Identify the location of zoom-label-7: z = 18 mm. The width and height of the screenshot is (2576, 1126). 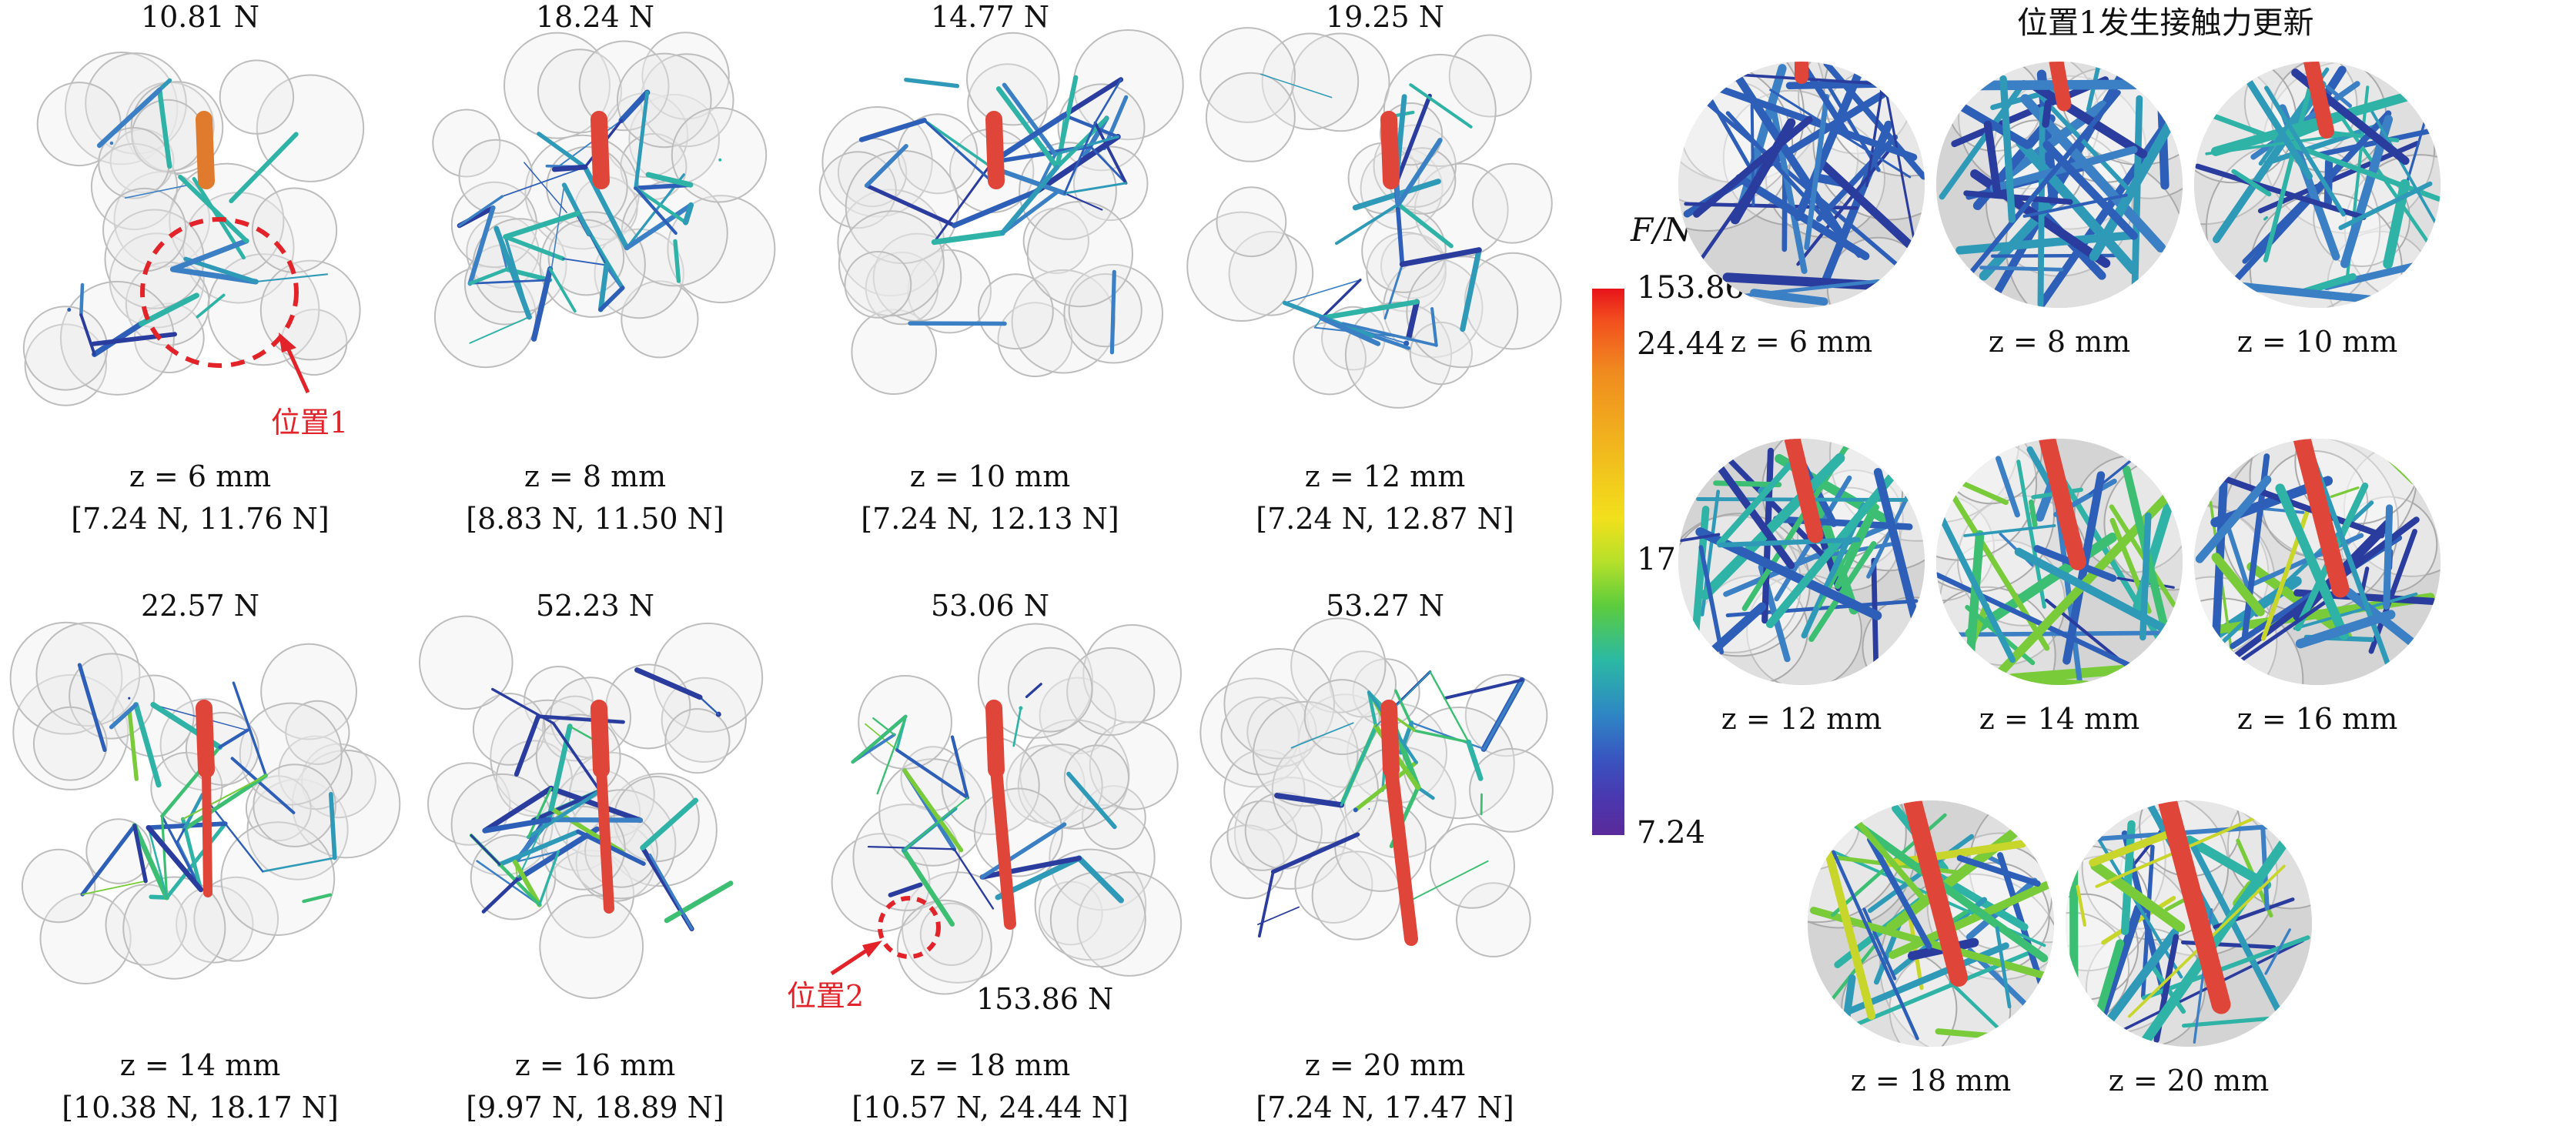
(1931, 1080).